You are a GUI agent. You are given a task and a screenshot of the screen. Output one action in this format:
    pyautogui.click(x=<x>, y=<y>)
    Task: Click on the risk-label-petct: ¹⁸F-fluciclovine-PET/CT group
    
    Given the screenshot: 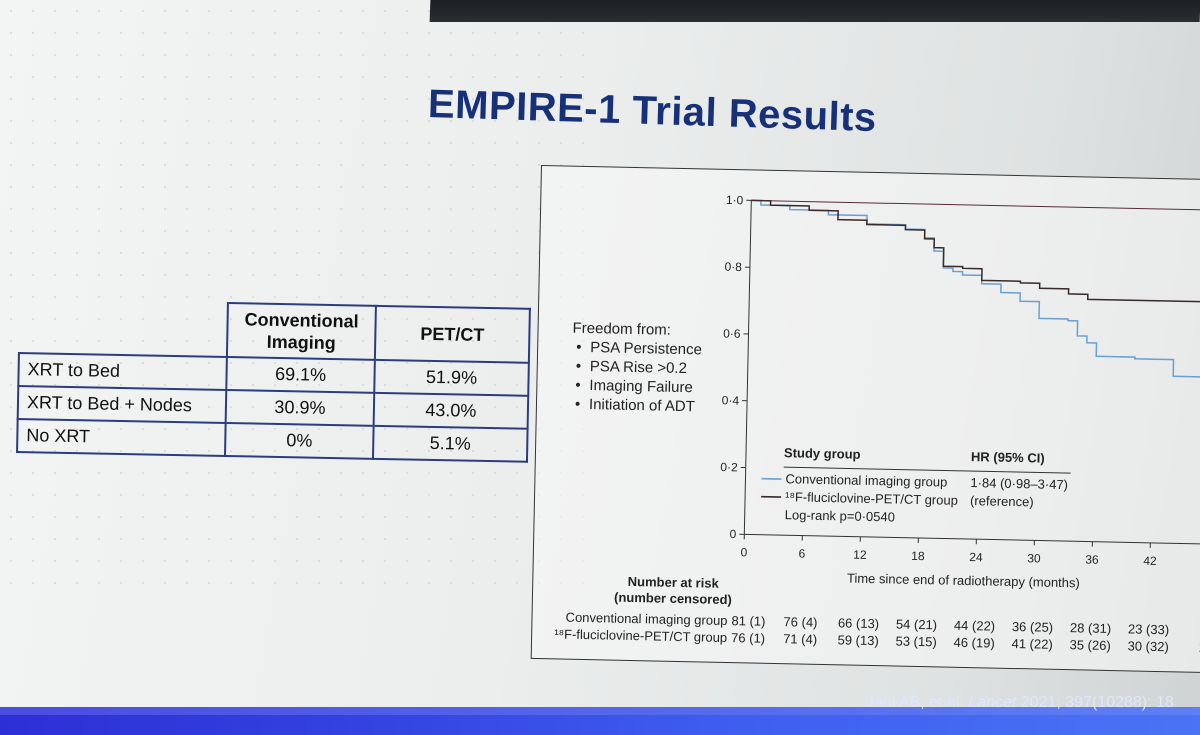 What is the action you would take?
    pyautogui.click(x=640, y=635)
    